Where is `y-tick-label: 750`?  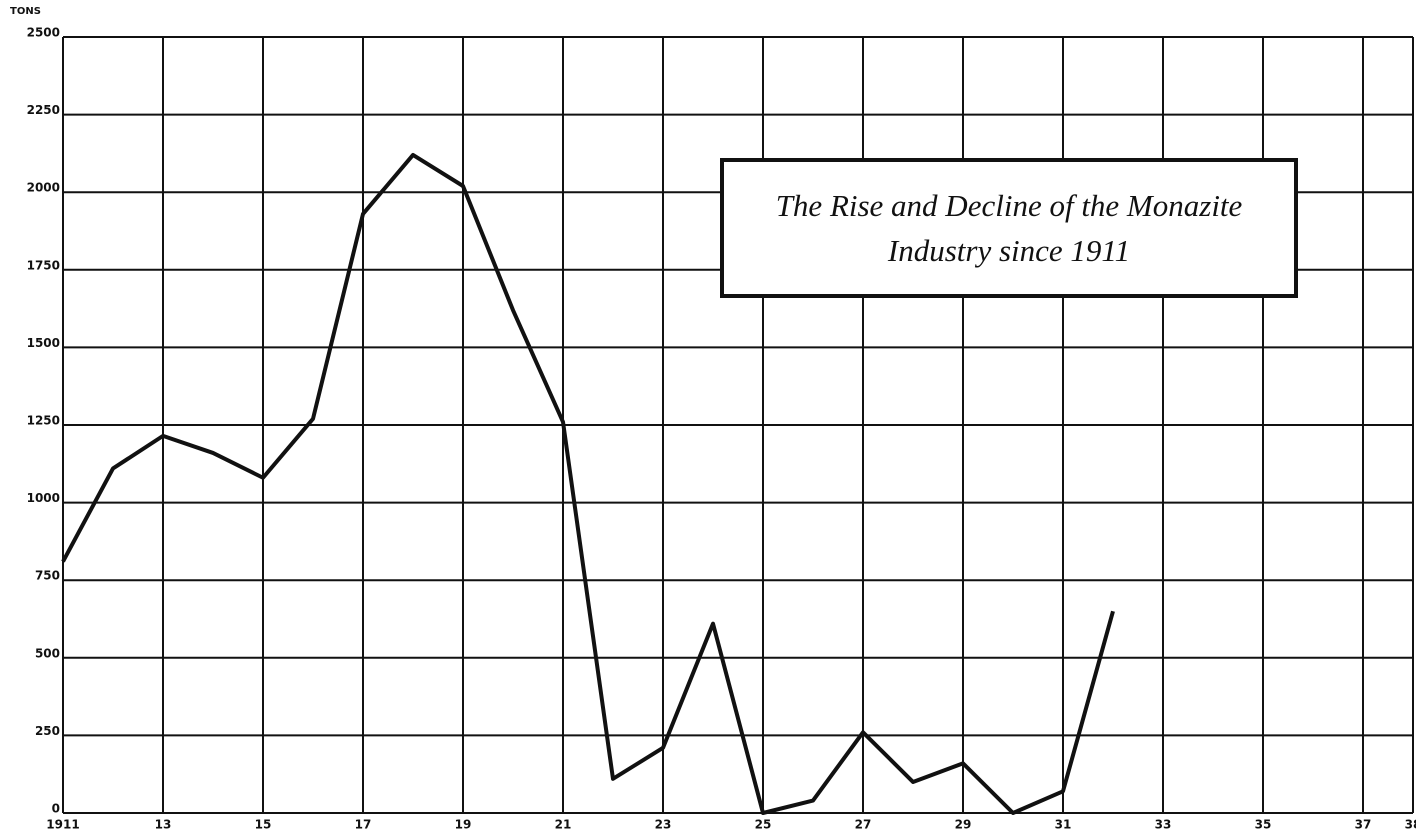
y-tick-label: 750 is located at coordinates (47, 576).